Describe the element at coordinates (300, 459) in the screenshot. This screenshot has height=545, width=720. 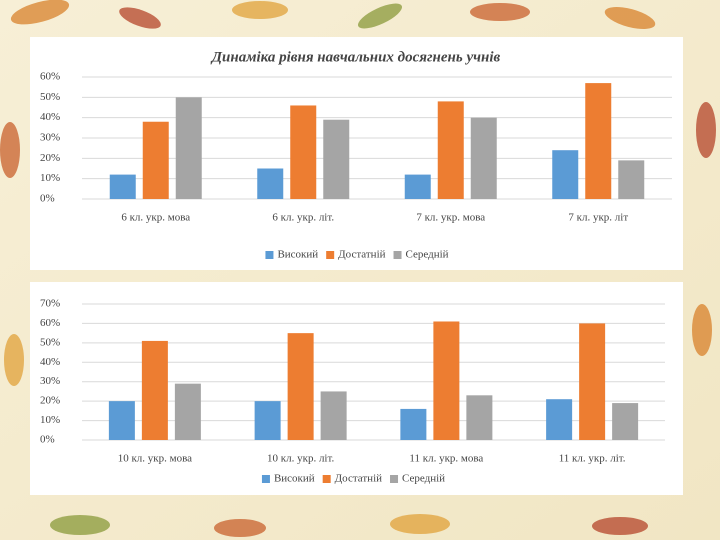
I see `x-tick-label: 10 кл. укр. літ.` at that location.